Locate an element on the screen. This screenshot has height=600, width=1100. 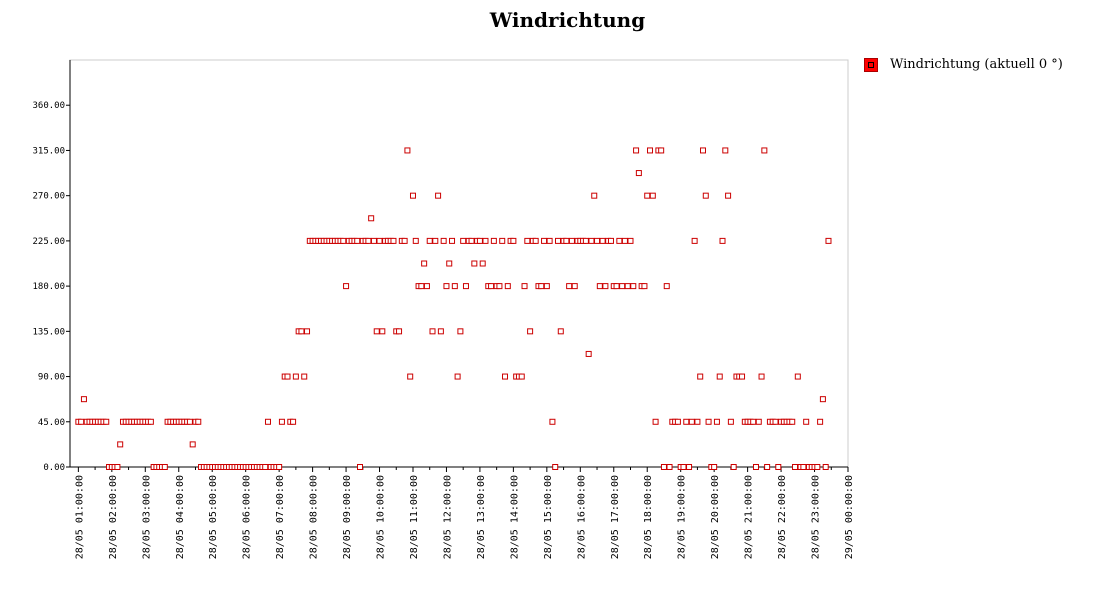
y-tick-label: 225.00 is located at coordinates (48, 242).